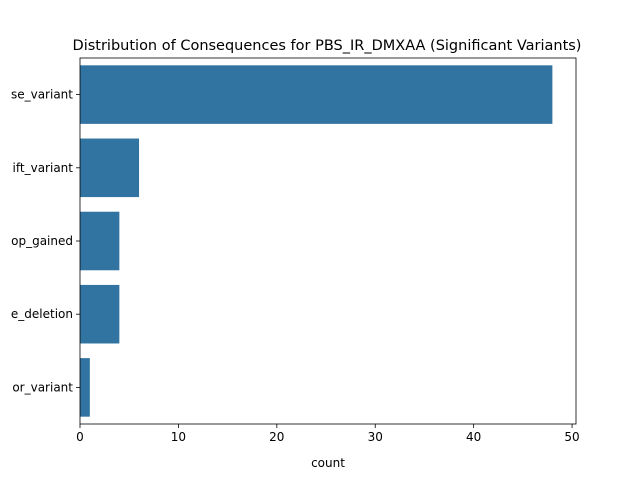  What do you see at coordinates (42, 95) in the screenshot?
I see `y-tick-label-0: se_variant` at bounding box center [42, 95].